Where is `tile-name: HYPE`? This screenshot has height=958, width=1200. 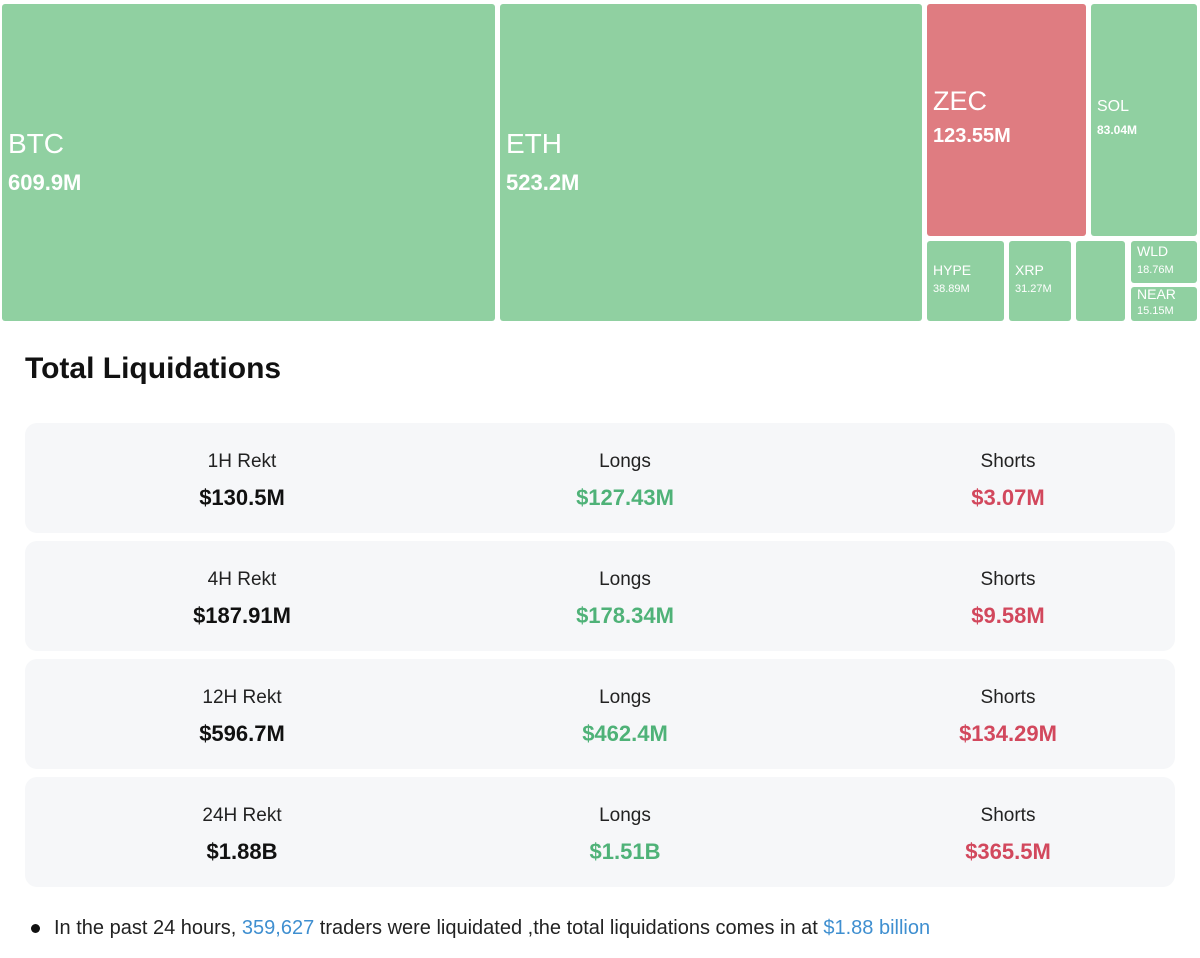
tile-name: HYPE is located at coordinates (952, 270).